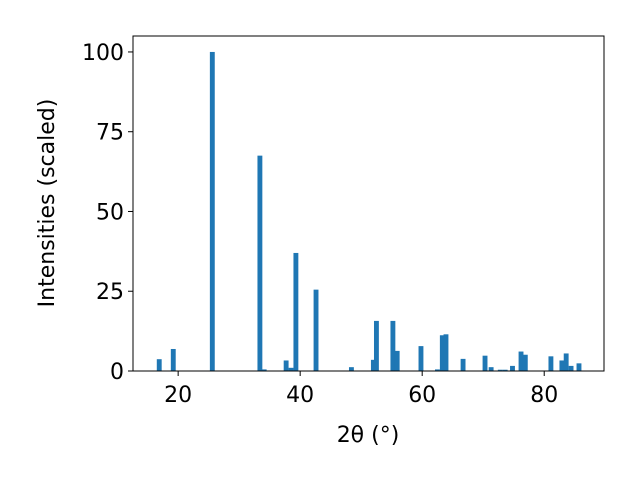  Describe the element at coordinates (300, 395) in the screenshot. I see `x-tick-label: 40` at that location.